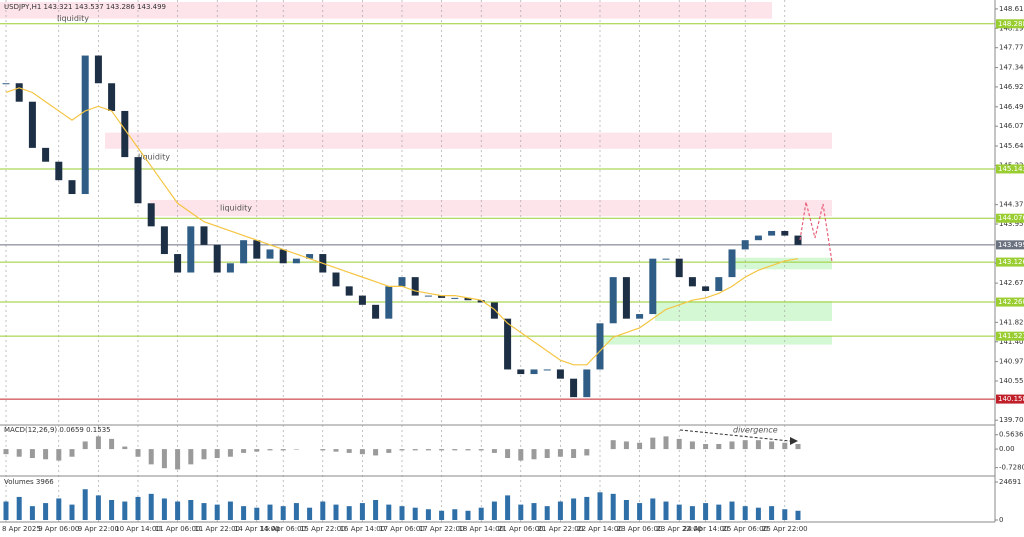  I want to click on level-label: 148.288, so click(1011, 24).